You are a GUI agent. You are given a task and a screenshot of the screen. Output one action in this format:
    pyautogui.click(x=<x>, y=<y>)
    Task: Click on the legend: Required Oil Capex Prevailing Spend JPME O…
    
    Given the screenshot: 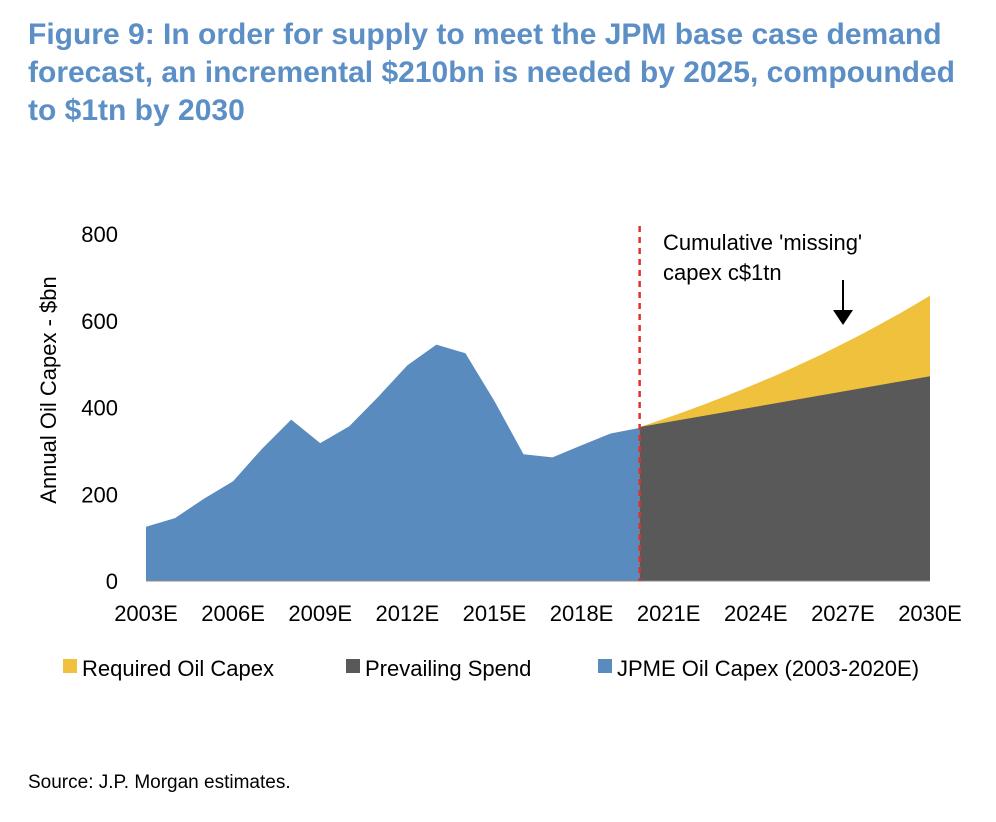 What is the action you would take?
    pyautogui.click(x=491, y=668)
    